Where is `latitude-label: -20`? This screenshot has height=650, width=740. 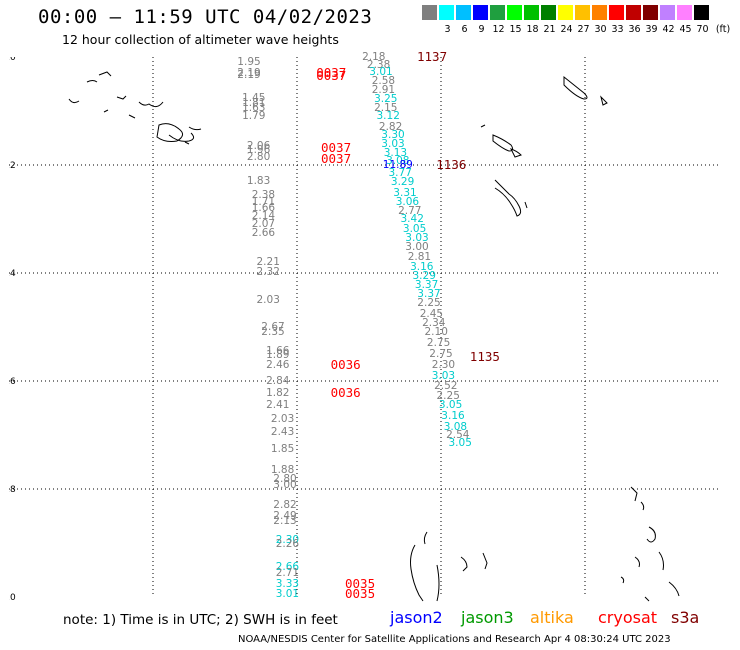
latitude-label: -20 is located at coordinates (12, 597).